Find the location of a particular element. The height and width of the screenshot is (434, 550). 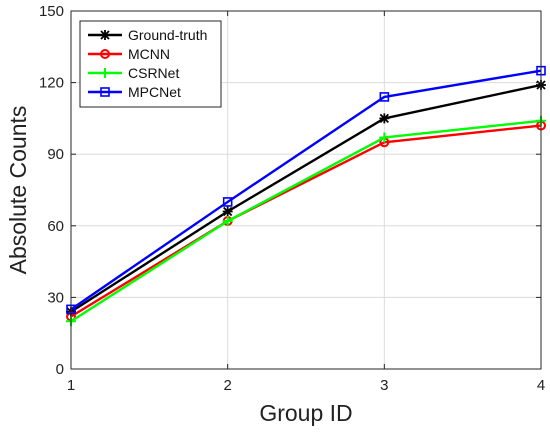

x-tick-label: 2 is located at coordinates (227, 385).